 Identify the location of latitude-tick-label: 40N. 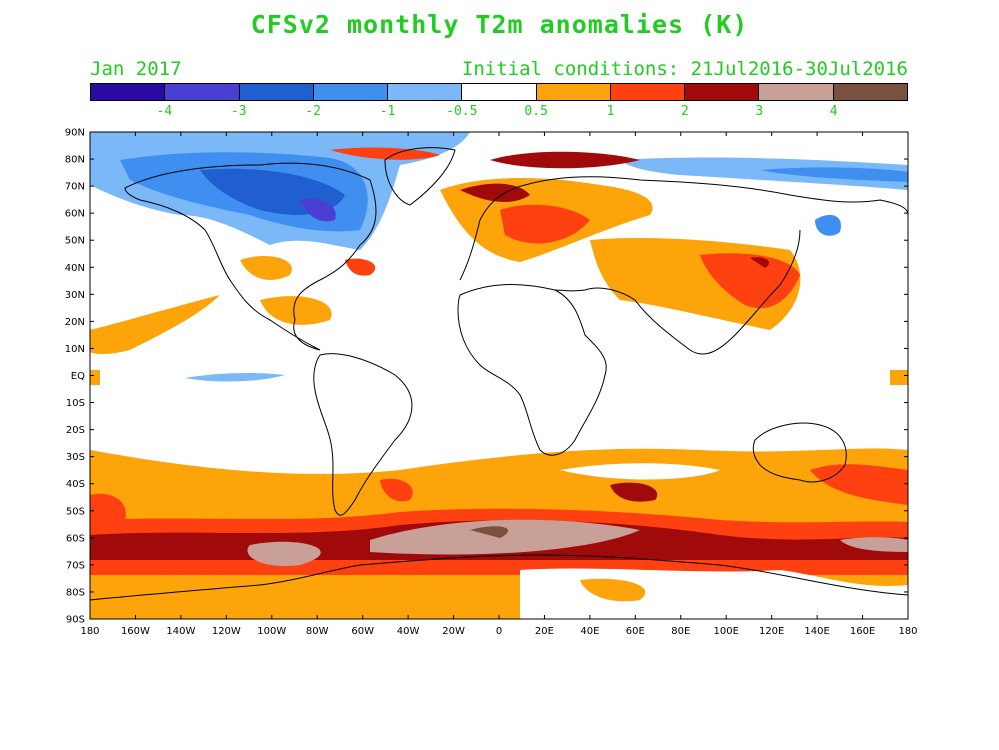
(75, 268).